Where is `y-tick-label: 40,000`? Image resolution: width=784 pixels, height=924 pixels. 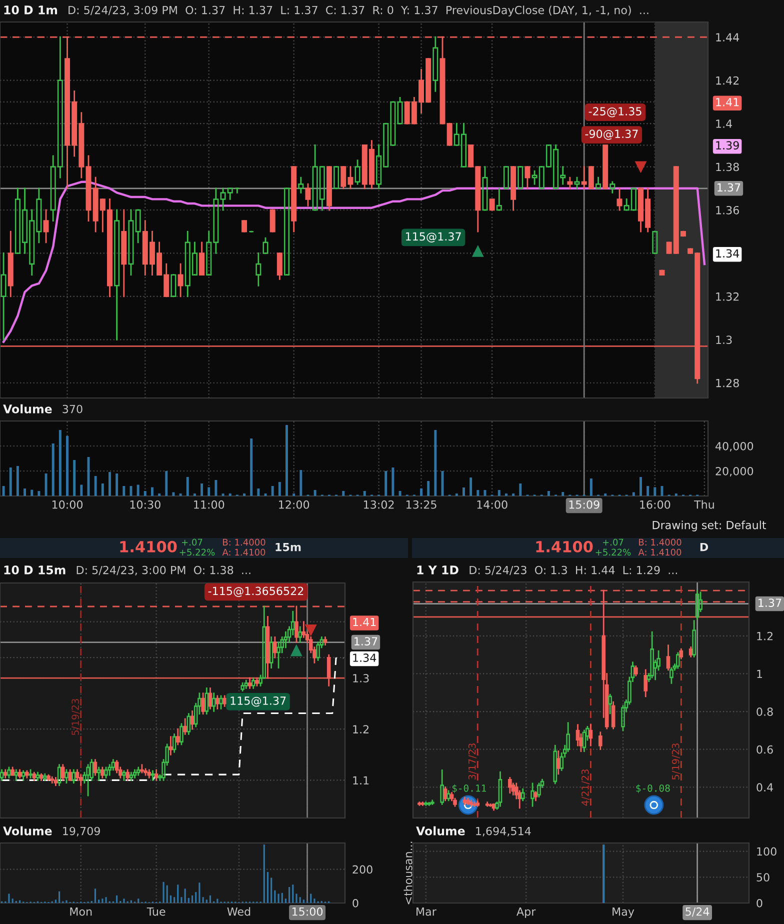
y-tick-label: 40,000 is located at coordinates (734, 447).